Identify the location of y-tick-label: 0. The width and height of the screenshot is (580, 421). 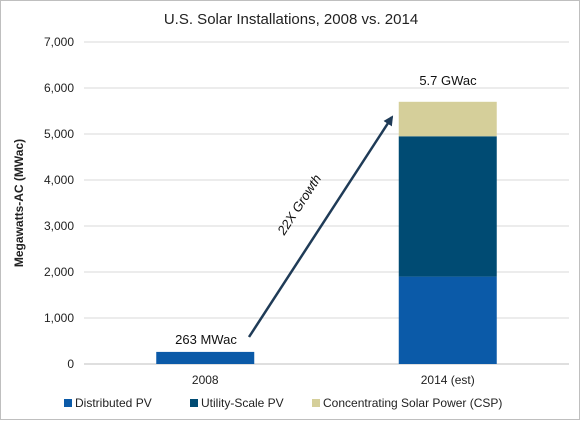
(70, 364).